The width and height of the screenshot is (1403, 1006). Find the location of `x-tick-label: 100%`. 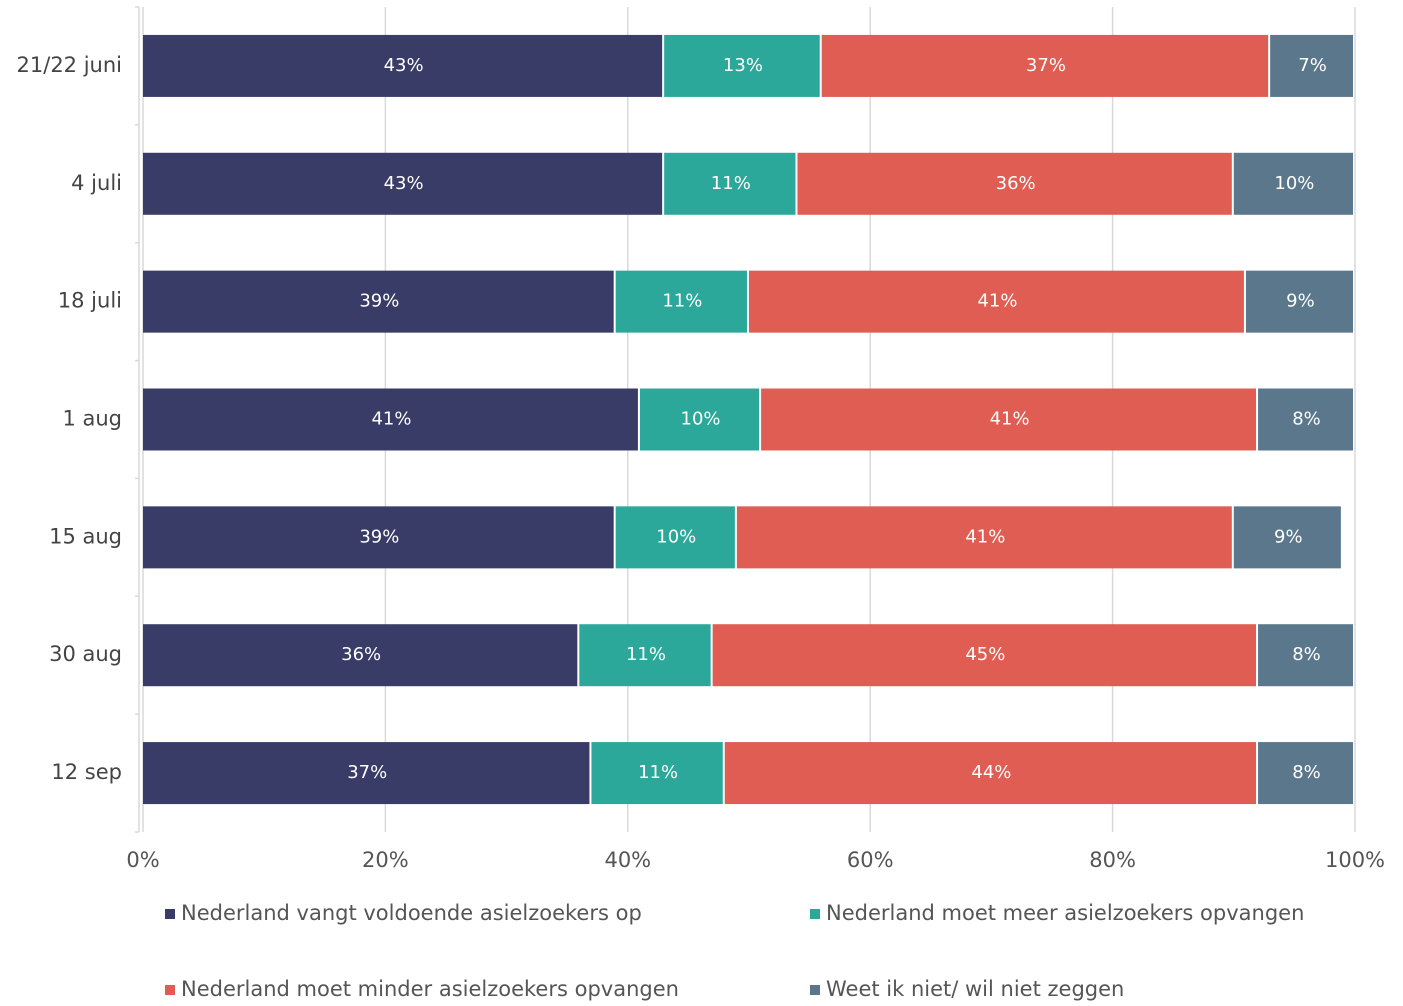

x-tick-label: 100% is located at coordinates (1355, 860).